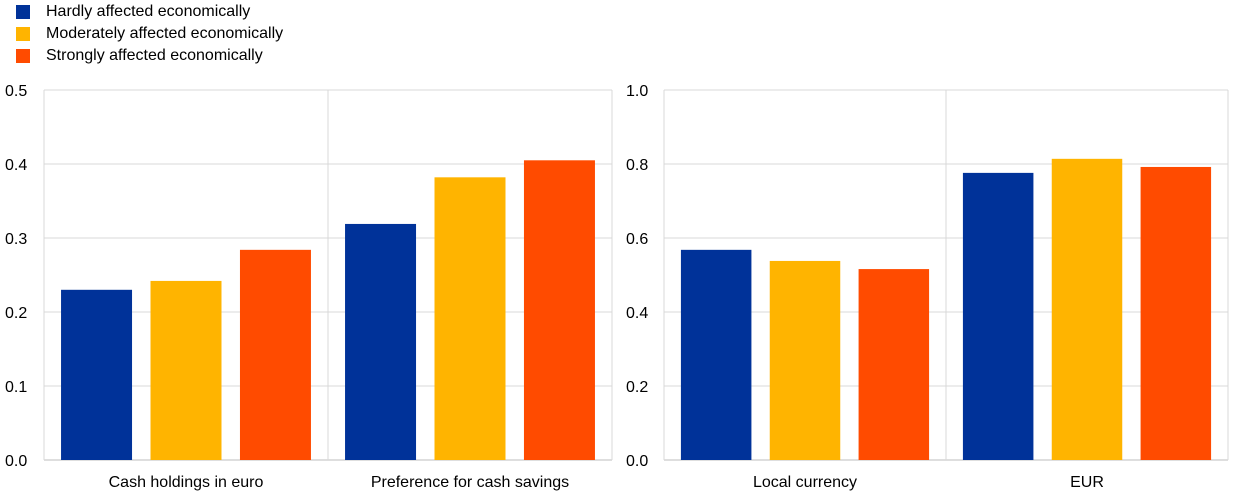 The width and height of the screenshot is (1240, 496). Describe the element at coordinates (186, 482) in the screenshot. I see `x-category-label: Cash holdings in euro` at that location.